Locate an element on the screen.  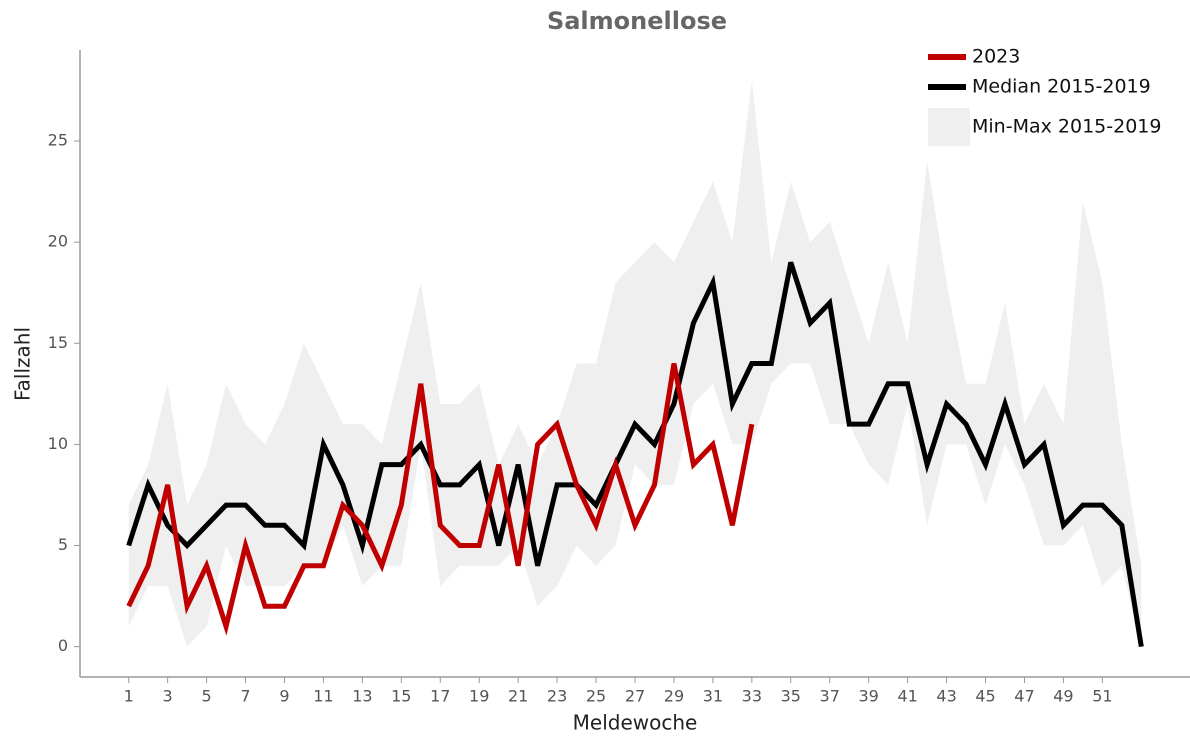
x-tick-label: 7 is located at coordinates (245, 696).